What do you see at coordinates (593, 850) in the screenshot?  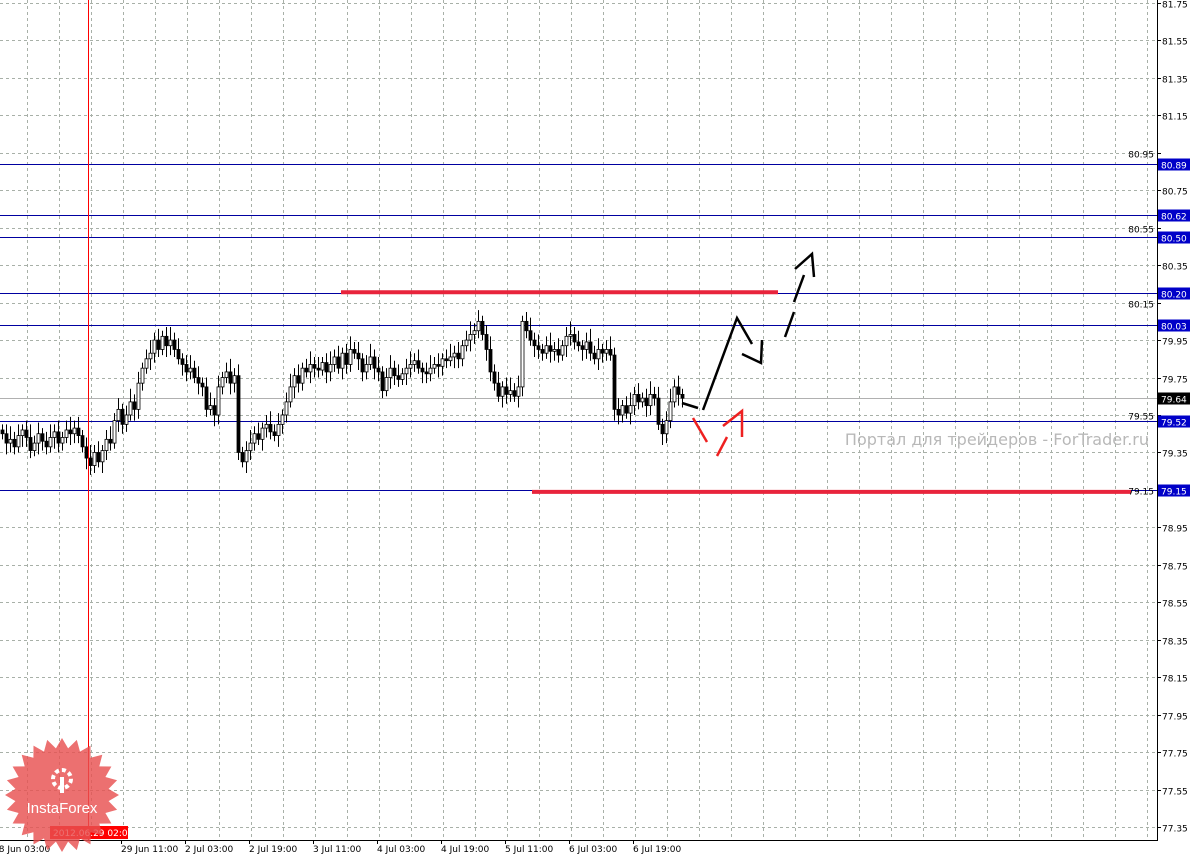 I see `time-tick-label: 6 Jul 03:00` at bounding box center [593, 850].